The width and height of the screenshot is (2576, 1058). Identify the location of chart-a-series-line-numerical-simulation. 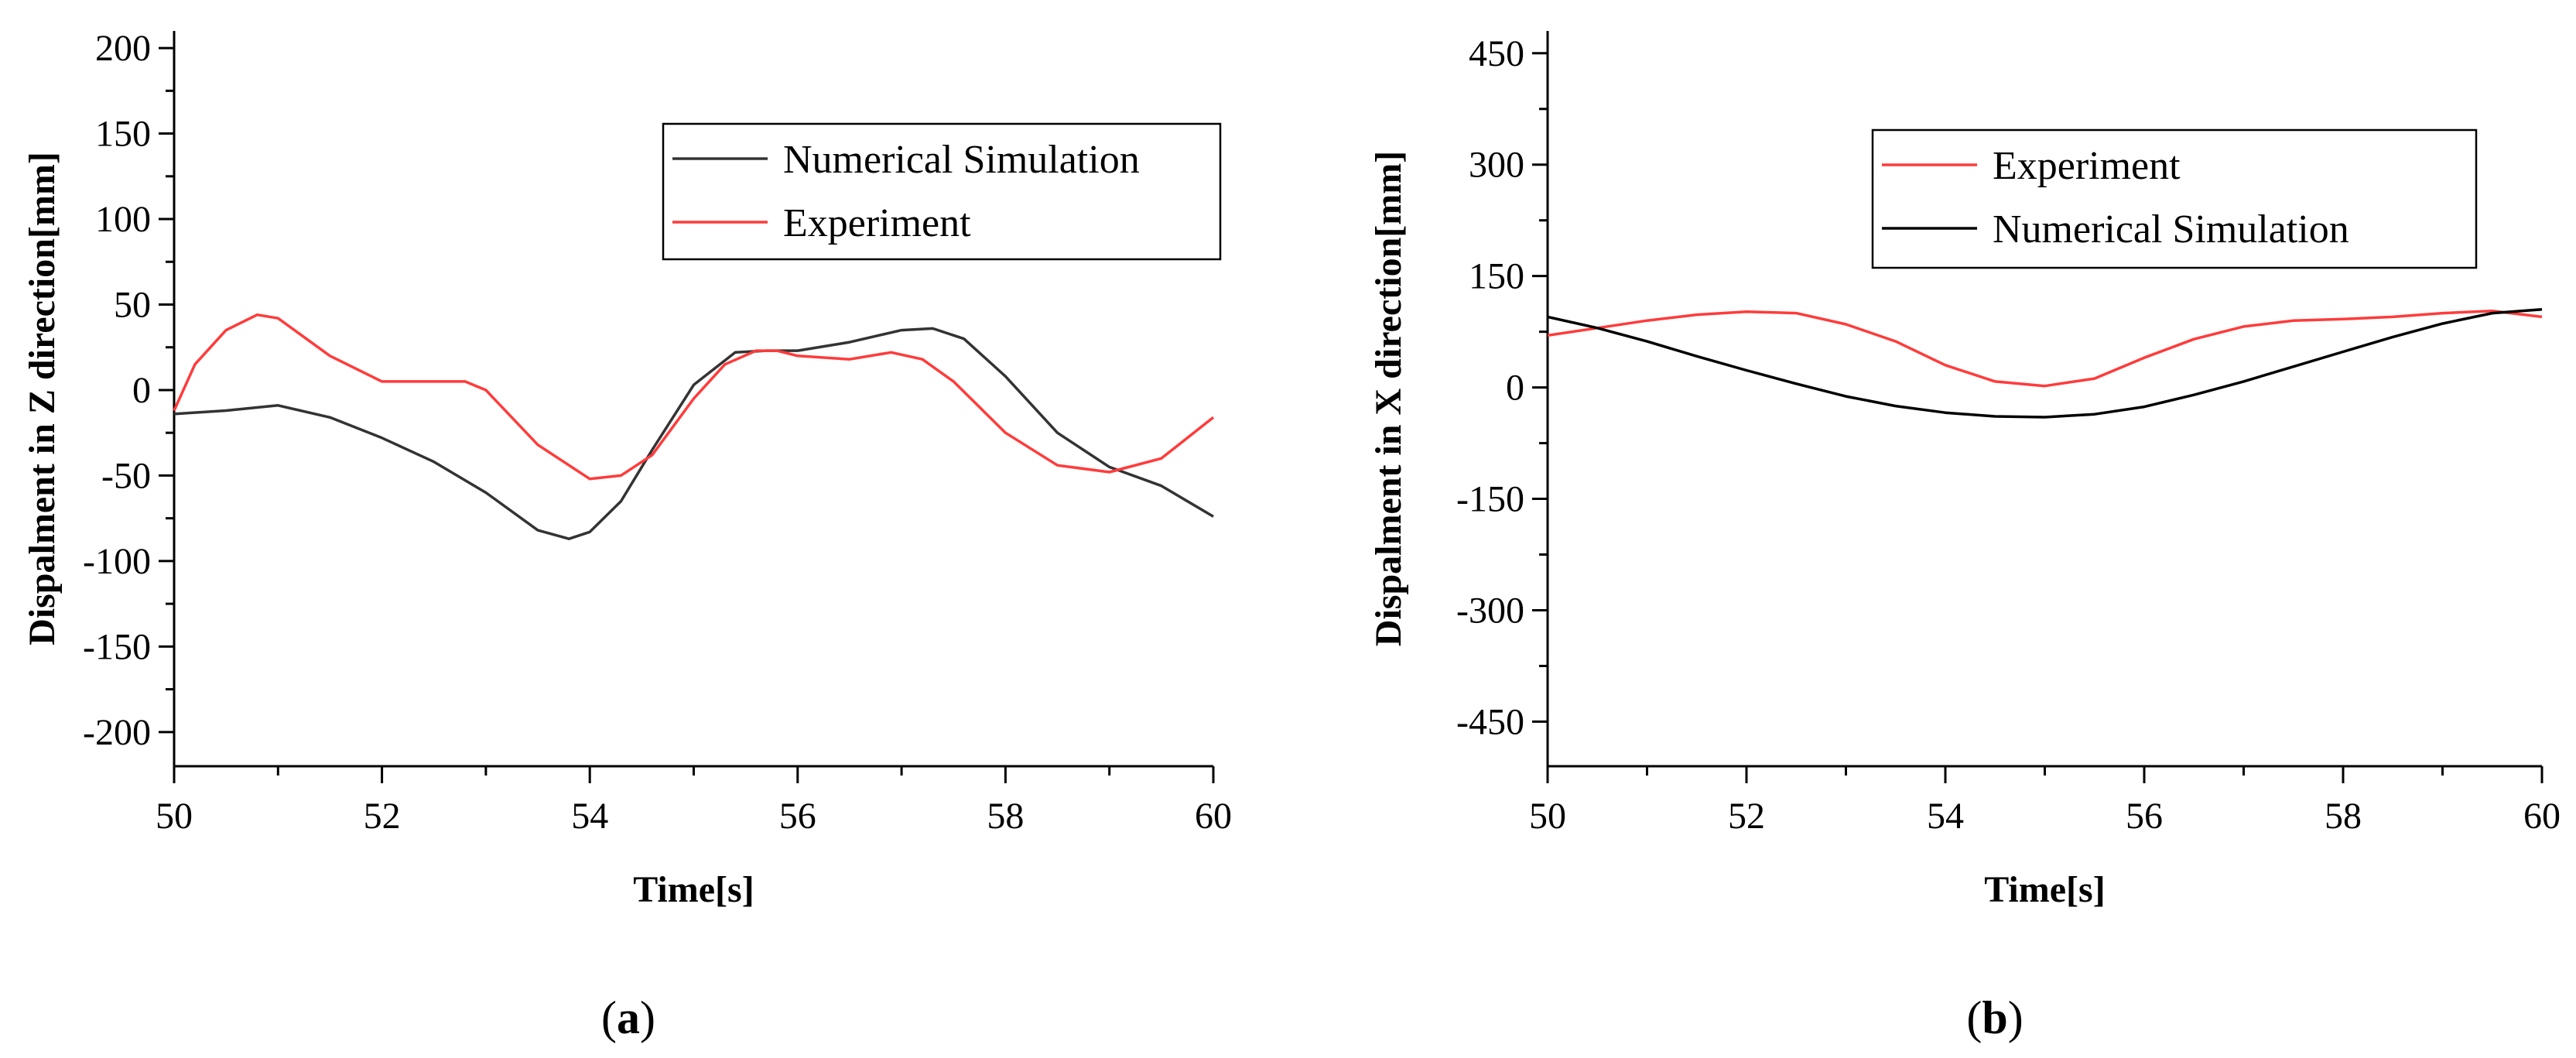
(693, 433).